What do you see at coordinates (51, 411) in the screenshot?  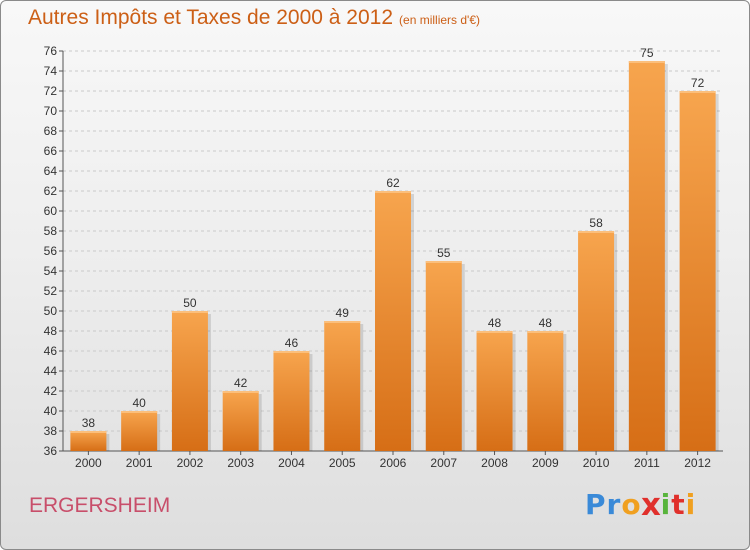 I see `y-tick-label: 40` at bounding box center [51, 411].